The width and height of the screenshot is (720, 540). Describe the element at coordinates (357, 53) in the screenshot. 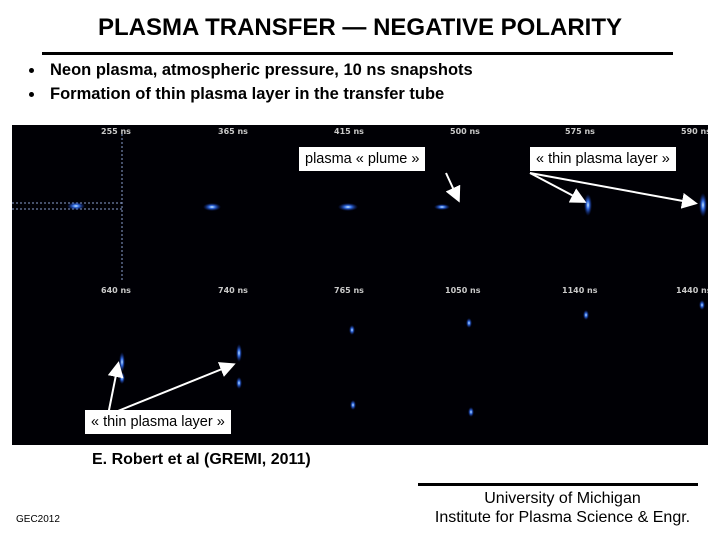

I see `title-underline` at that location.